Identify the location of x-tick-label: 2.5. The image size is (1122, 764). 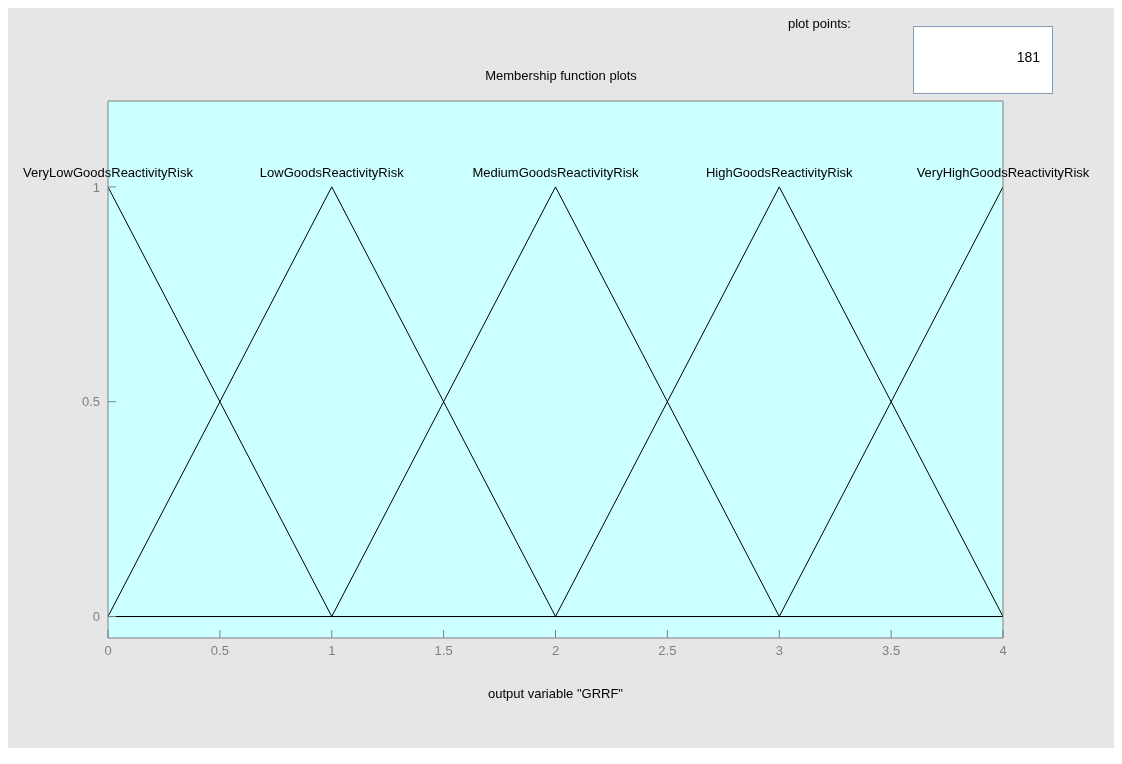
(667, 651).